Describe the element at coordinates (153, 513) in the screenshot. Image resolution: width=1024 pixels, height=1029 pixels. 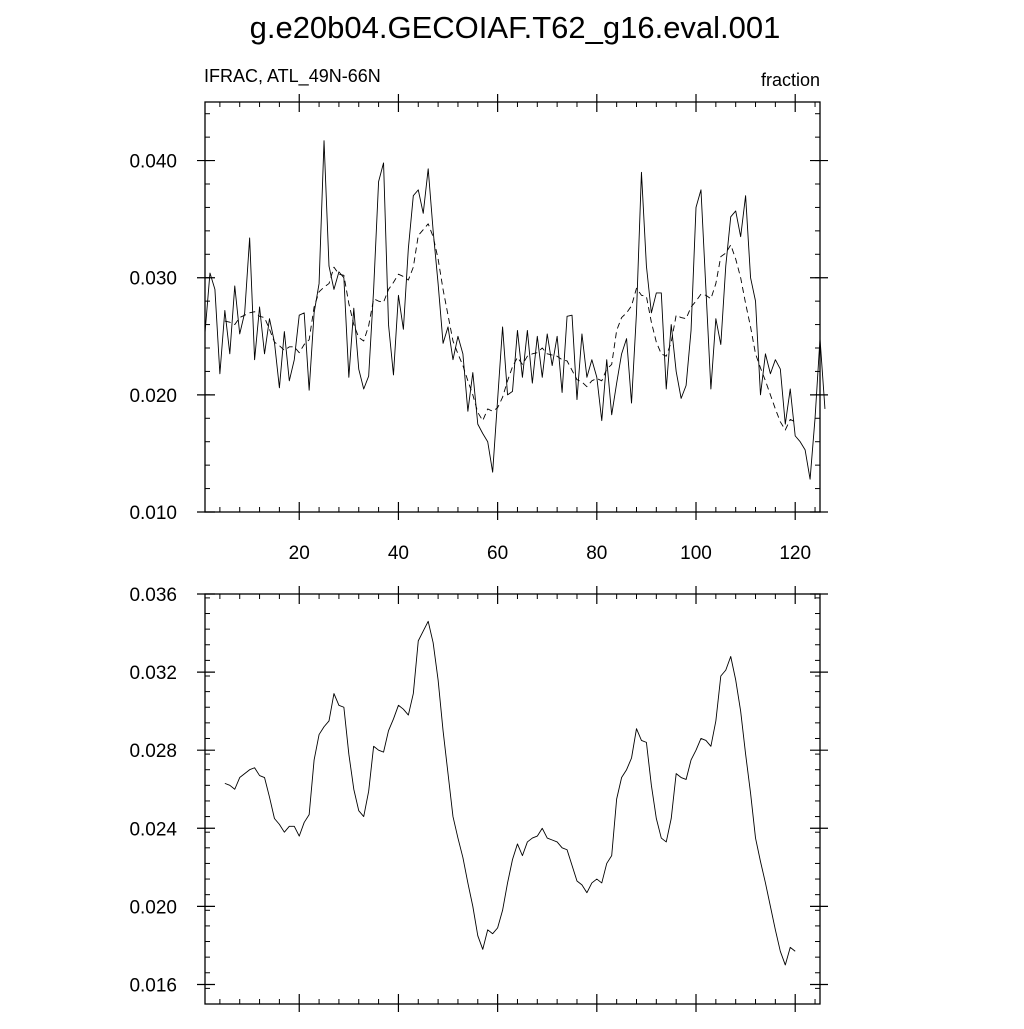
I see `y-tick-label: 0.010` at that location.